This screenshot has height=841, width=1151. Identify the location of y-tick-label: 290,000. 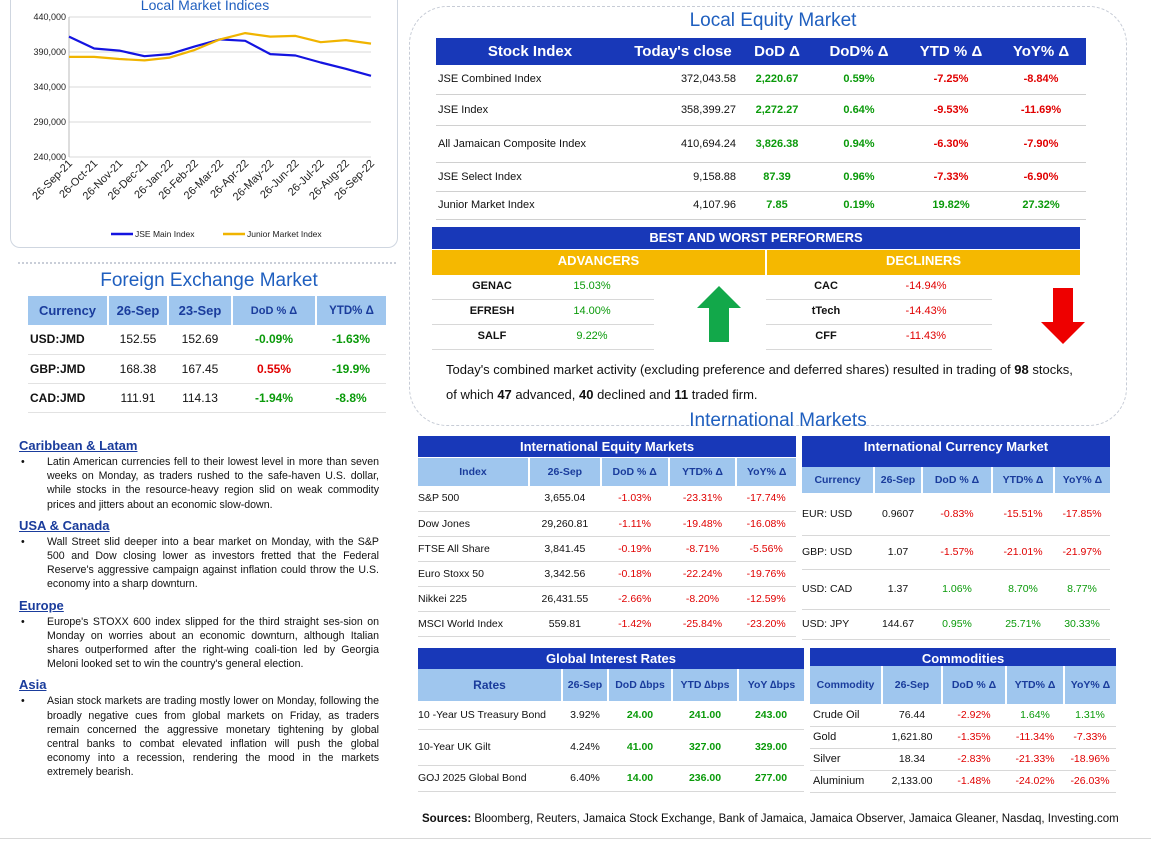
(49, 122).